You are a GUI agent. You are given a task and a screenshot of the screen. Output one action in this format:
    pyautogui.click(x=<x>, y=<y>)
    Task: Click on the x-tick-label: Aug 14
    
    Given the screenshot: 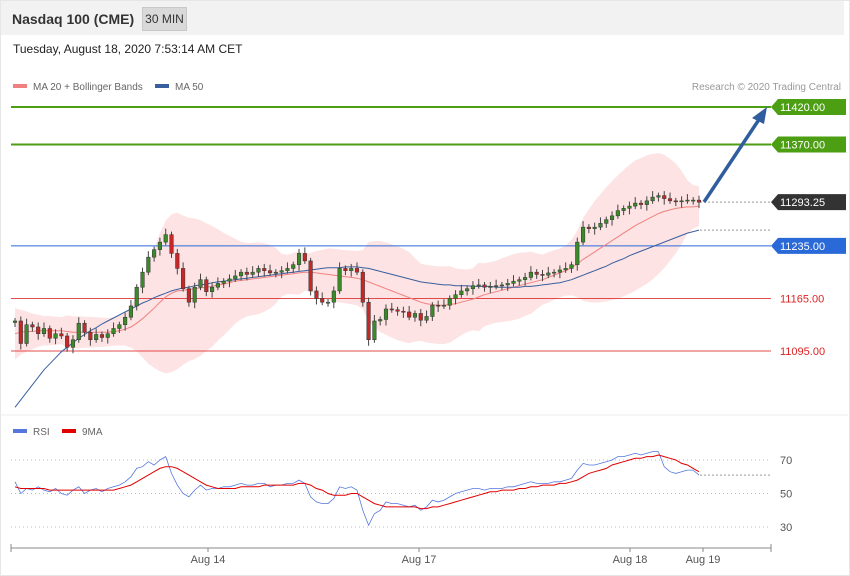 What is the action you would take?
    pyautogui.click(x=208, y=560)
    